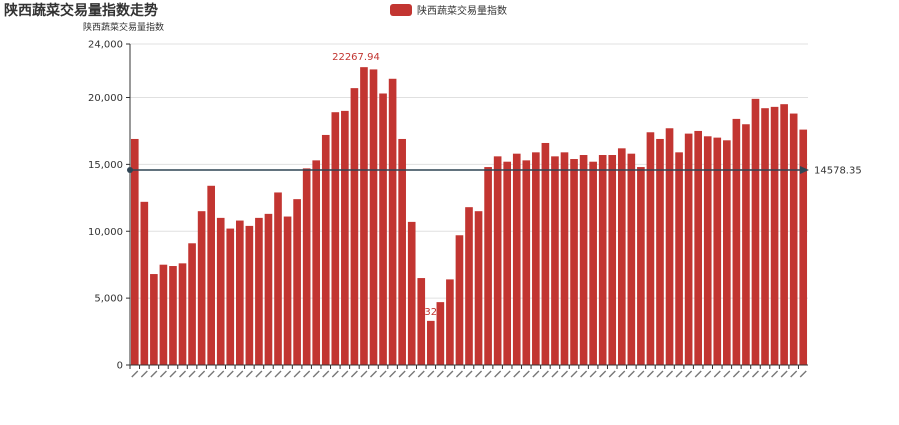  I want to click on legend: 陕西蔬菜交易量指数, so click(448, 9).